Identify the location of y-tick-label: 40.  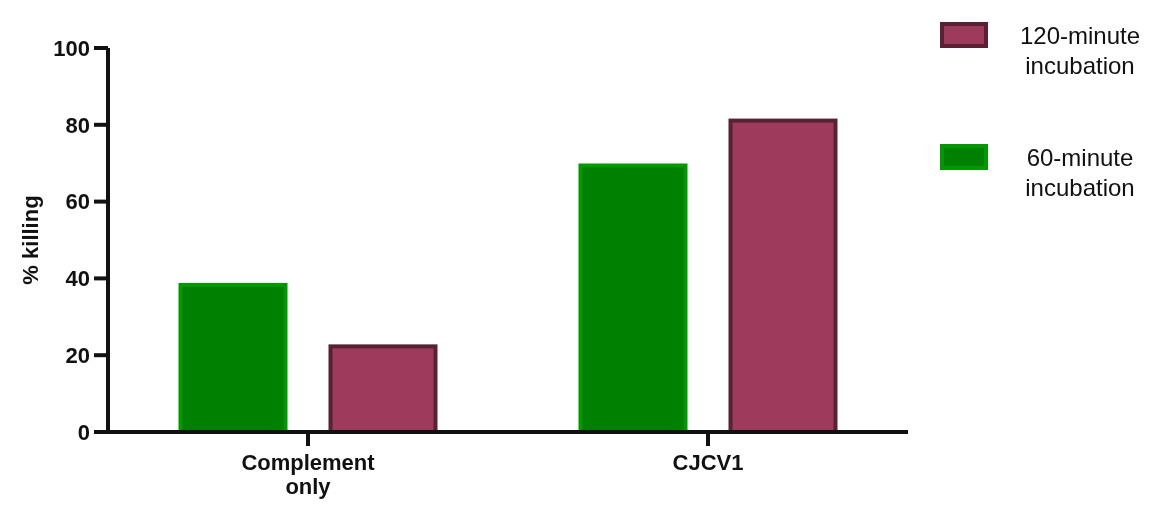
(77, 279).